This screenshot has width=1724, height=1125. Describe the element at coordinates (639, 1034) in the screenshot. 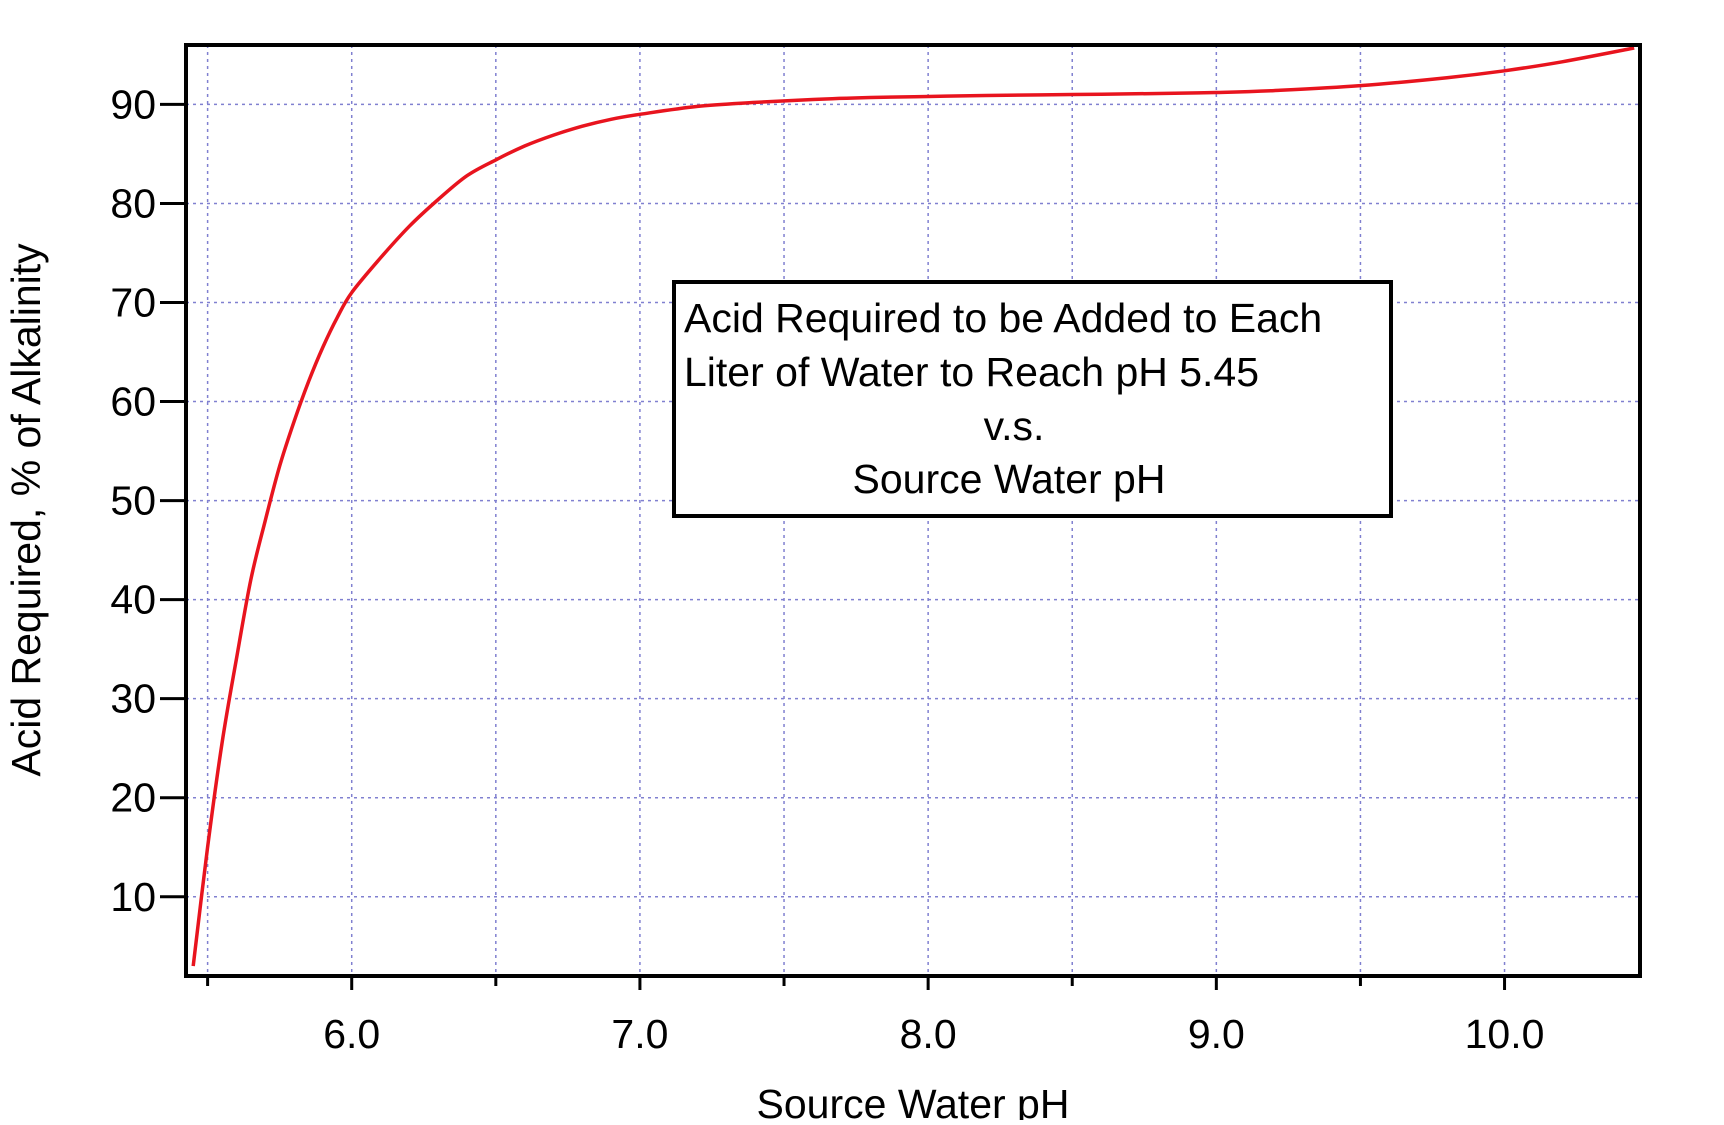

I see `x-tick-label: 7.0` at that location.